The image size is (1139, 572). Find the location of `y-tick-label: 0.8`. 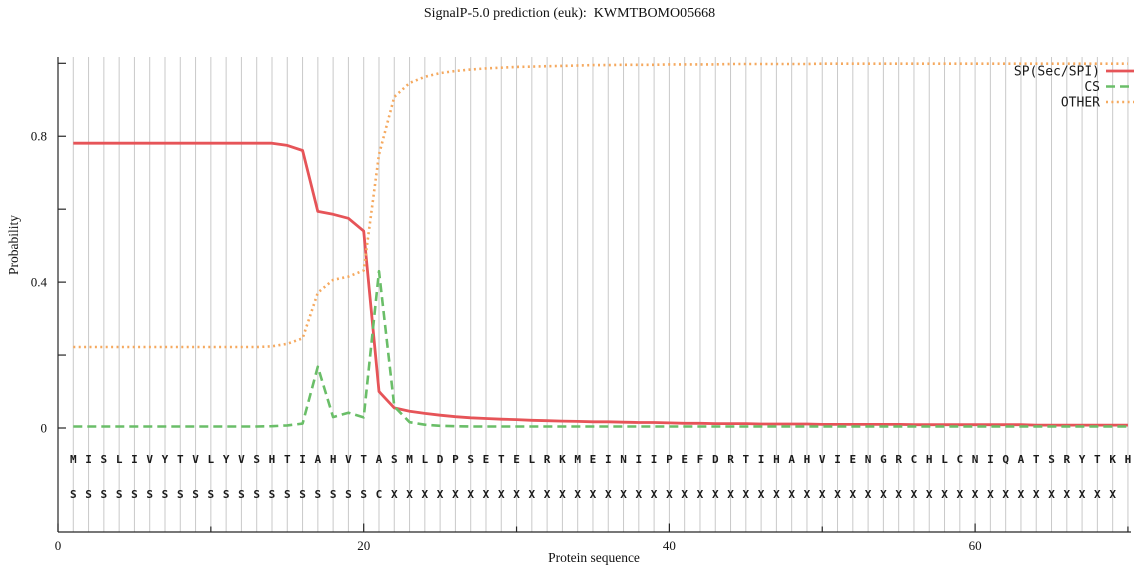

y-tick-label: 0.8 is located at coordinates (39, 136).